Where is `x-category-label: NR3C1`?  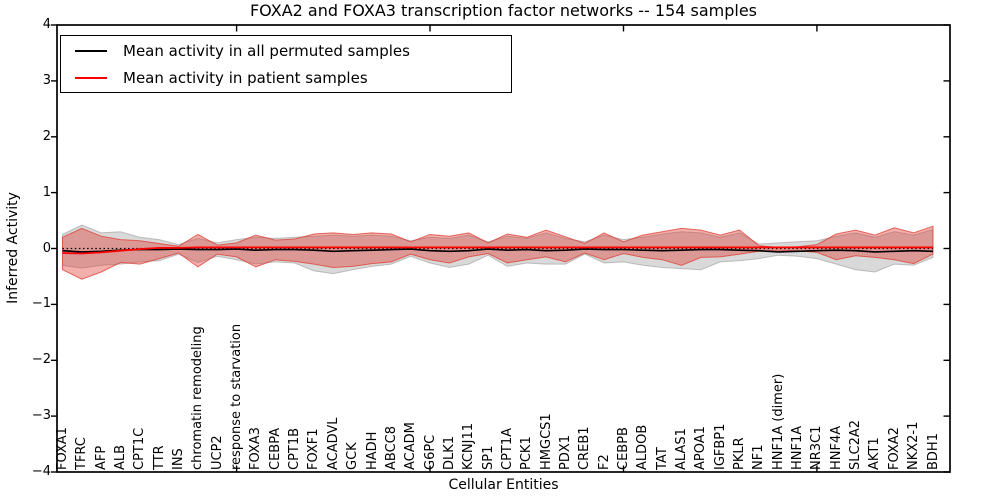 x-category-label: NR3C1 is located at coordinates (817, 447).